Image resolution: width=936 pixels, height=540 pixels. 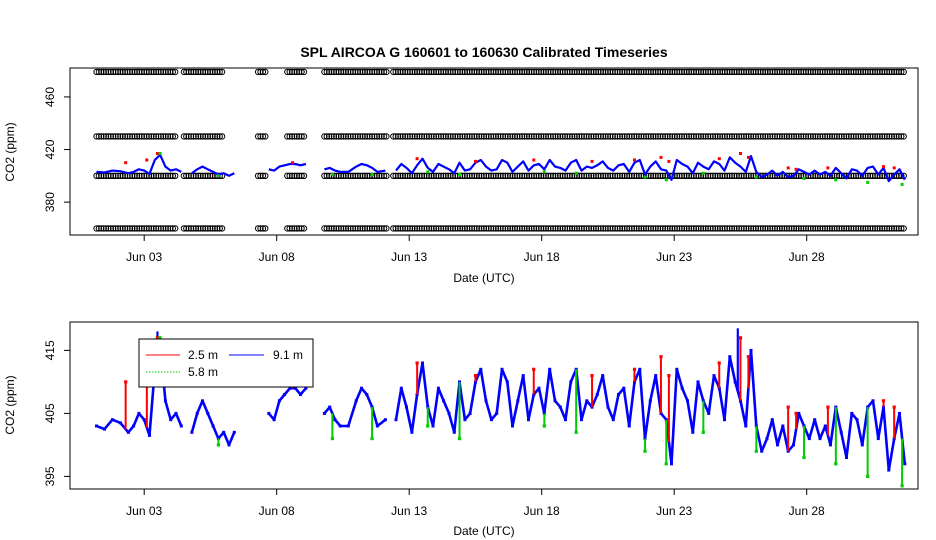 I want to click on top-y-tick-label: 460, so click(x=50, y=97).